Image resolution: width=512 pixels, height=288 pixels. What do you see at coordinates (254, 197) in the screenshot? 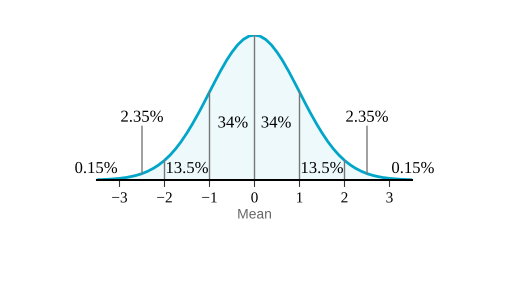
I see `x-tick-label: 0` at bounding box center [254, 197].